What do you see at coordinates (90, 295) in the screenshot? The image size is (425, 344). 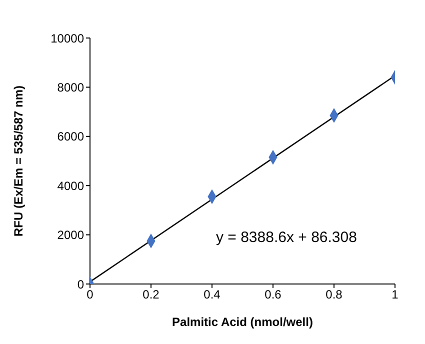 I see `x-tick-label: 0` at bounding box center [90, 295].